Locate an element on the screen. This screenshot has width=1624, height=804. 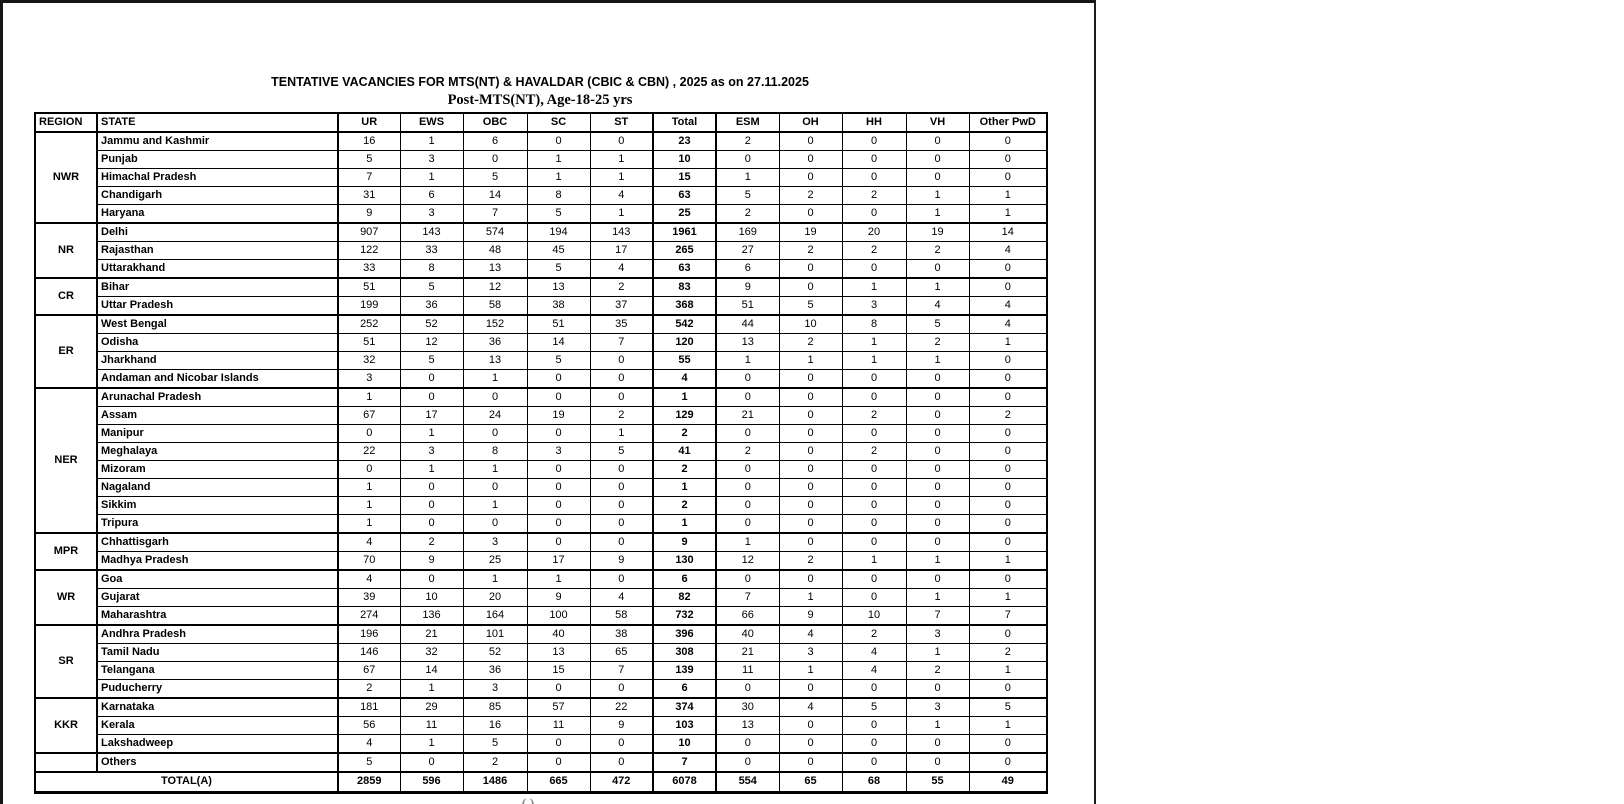
state-cell: Others is located at coordinates (217, 762).